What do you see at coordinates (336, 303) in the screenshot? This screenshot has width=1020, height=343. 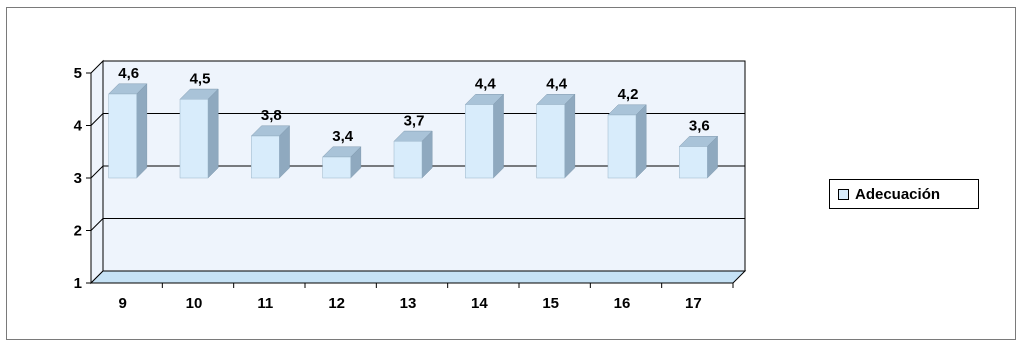 I see `x-tick-label: 12` at bounding box center [336, 303].